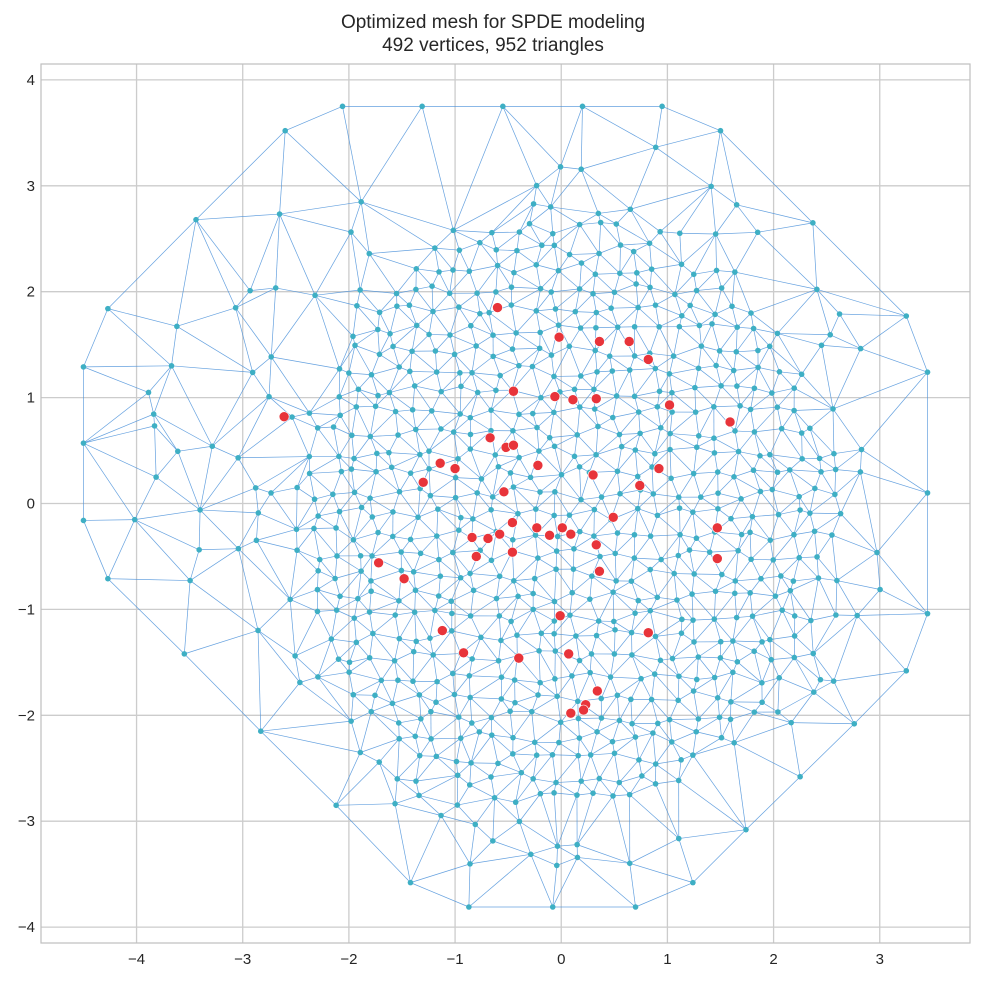 The height and width of the screenshot is (981, 986). What do you see at coordinates (476, 556) in the screenshot?
I see `observation-point` at bounding box center [476, 556].